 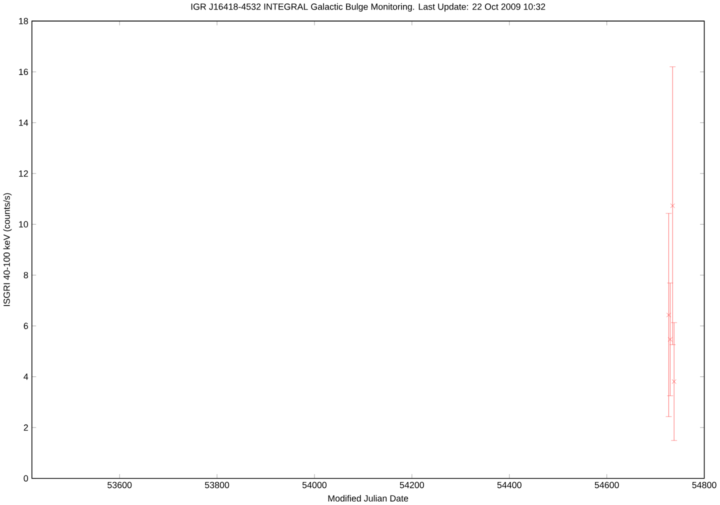 I want to click on chart-title: IGR J16418-4532 INTEGRAL Galactic Bulge Monitoring. Last Update: 22 Oct 2009 10:32, so click(x=368, y=7).